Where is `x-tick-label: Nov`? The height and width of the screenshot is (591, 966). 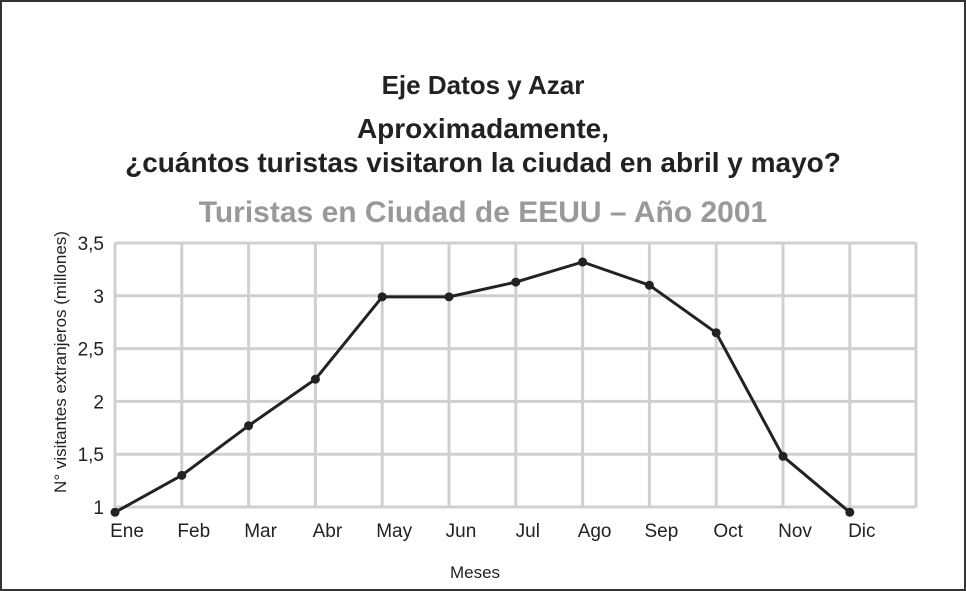
x-tick-label: Nov is located at coordinates (795, 531).